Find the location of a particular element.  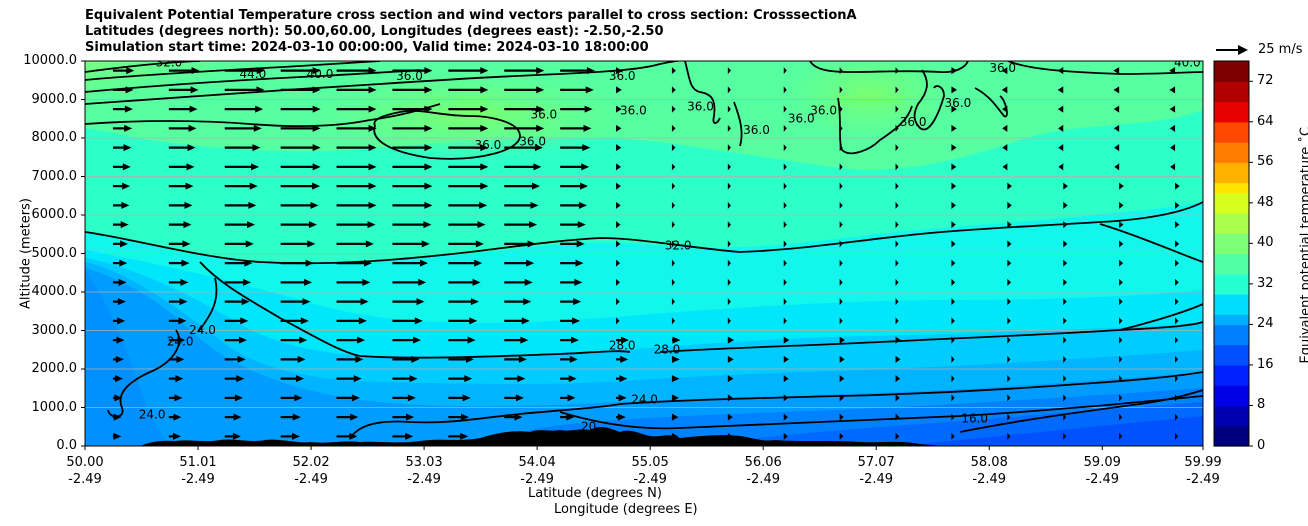

y-tick-label: 3000.0 is located at coordinates (54, 330).